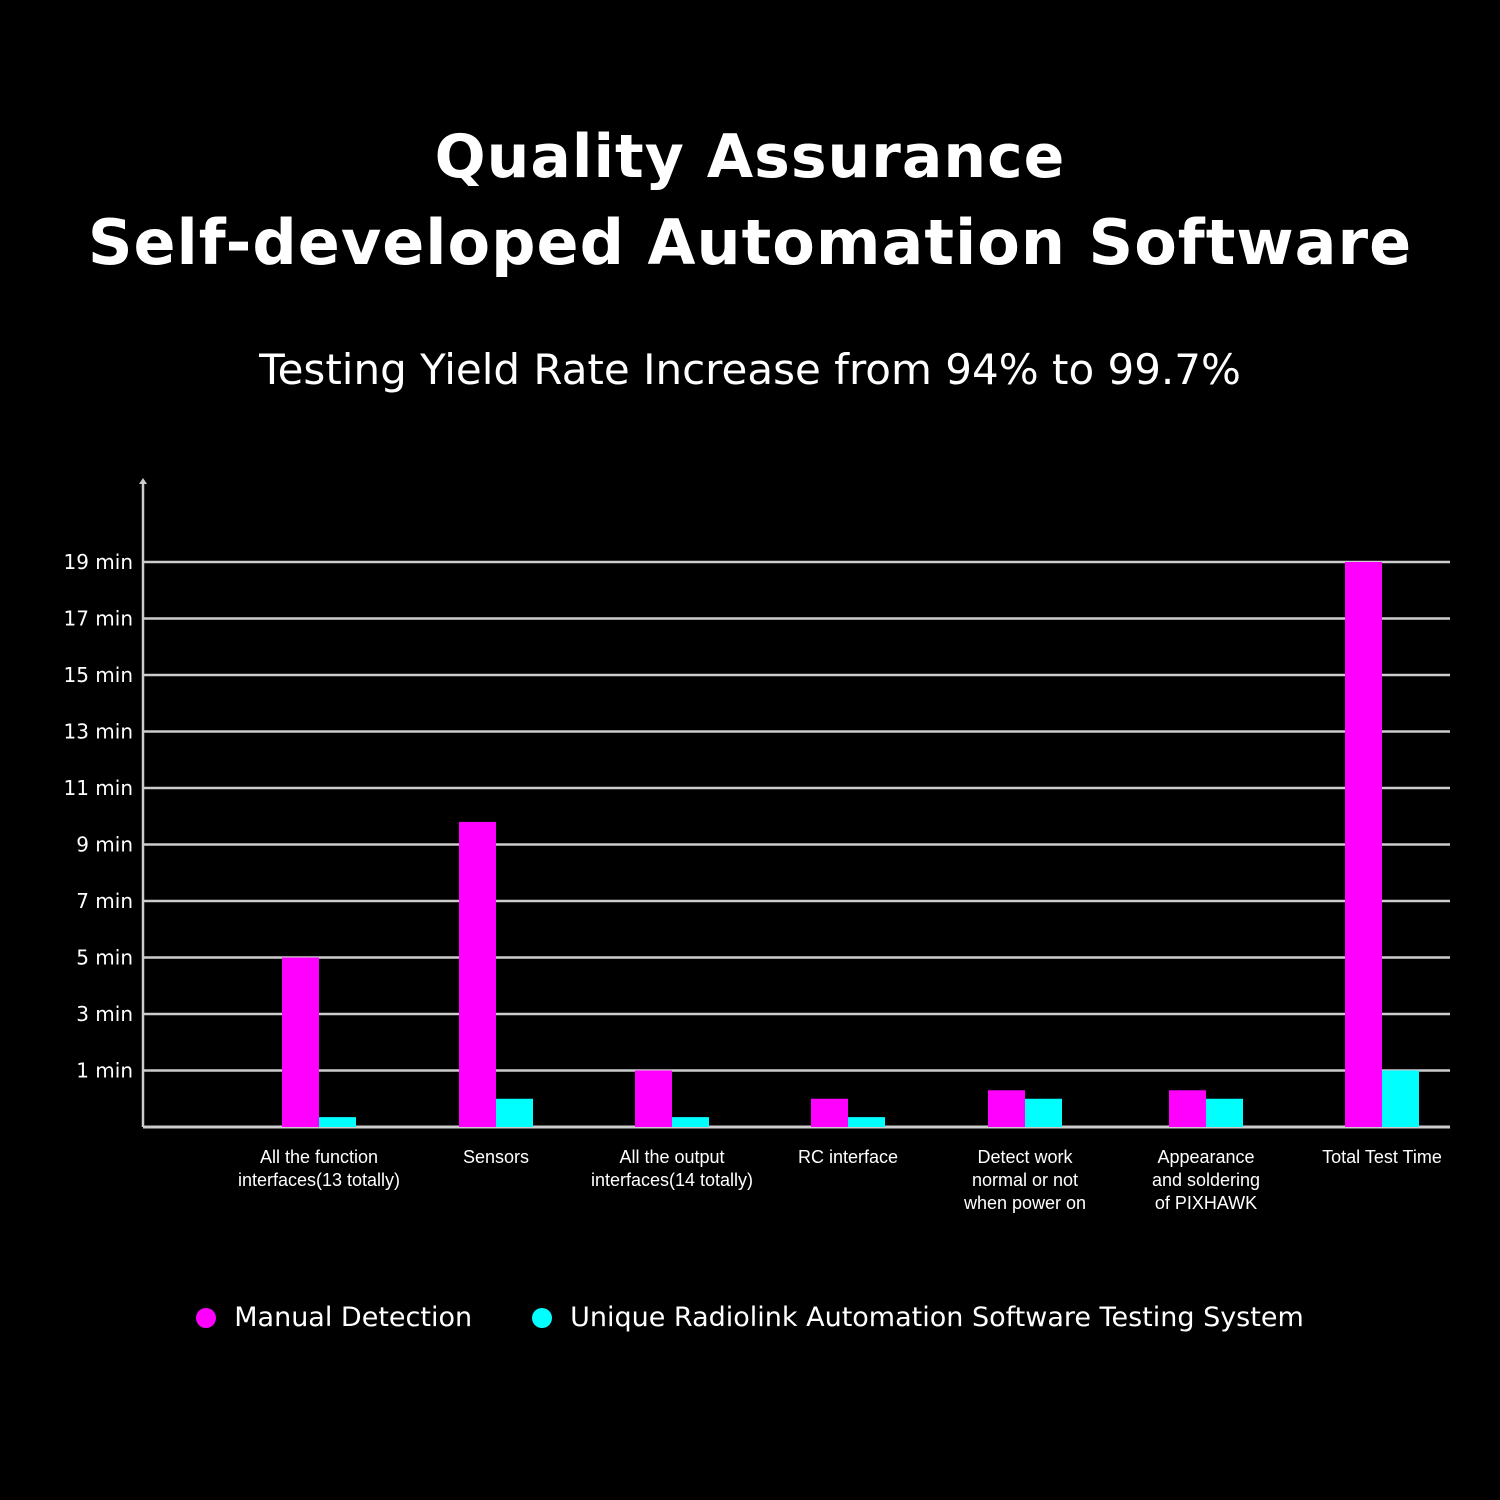 The height and width of the screenshot is (1500, 1500). Describe the element at coordinates (104, 958) in the screenshot. I see `y-tick-label: 5 min` at that location.